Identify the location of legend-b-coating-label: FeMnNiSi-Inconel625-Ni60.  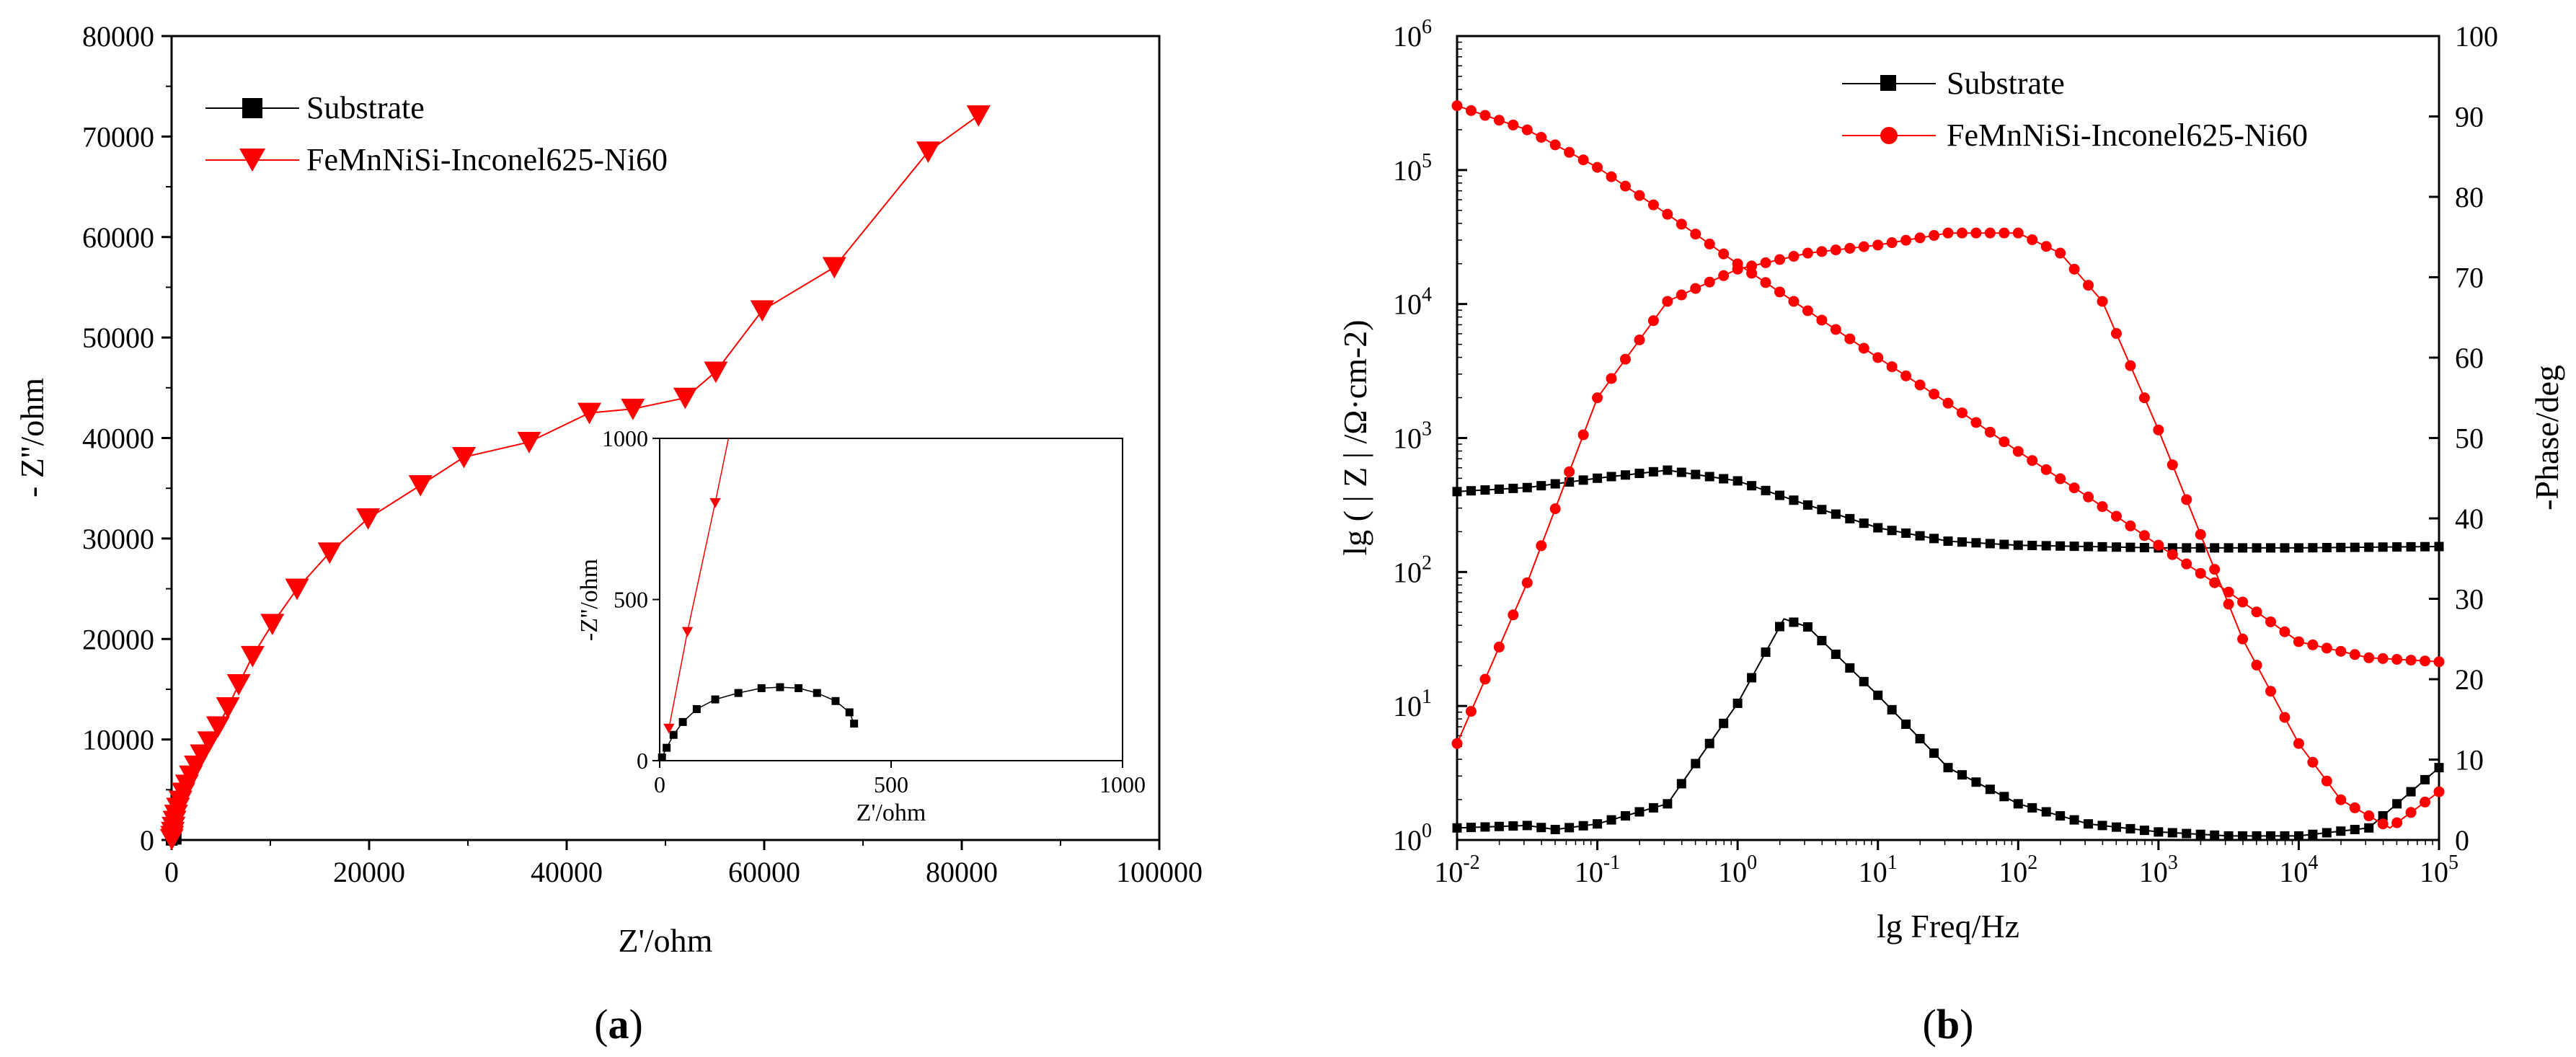
(2127, 135).